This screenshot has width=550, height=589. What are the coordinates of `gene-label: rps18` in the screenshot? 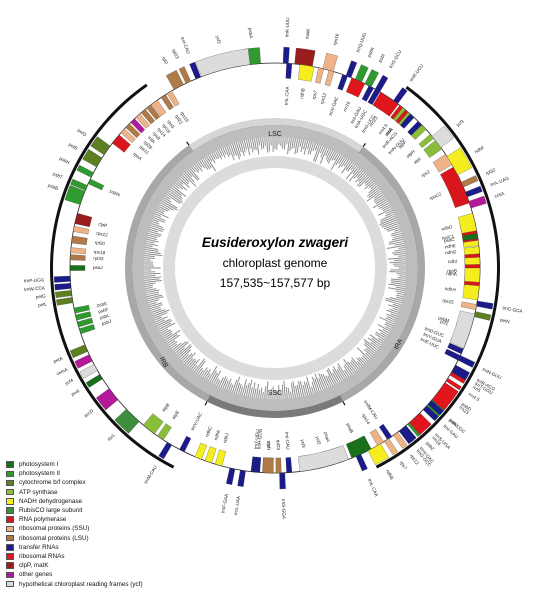 It's located at (99, 252).